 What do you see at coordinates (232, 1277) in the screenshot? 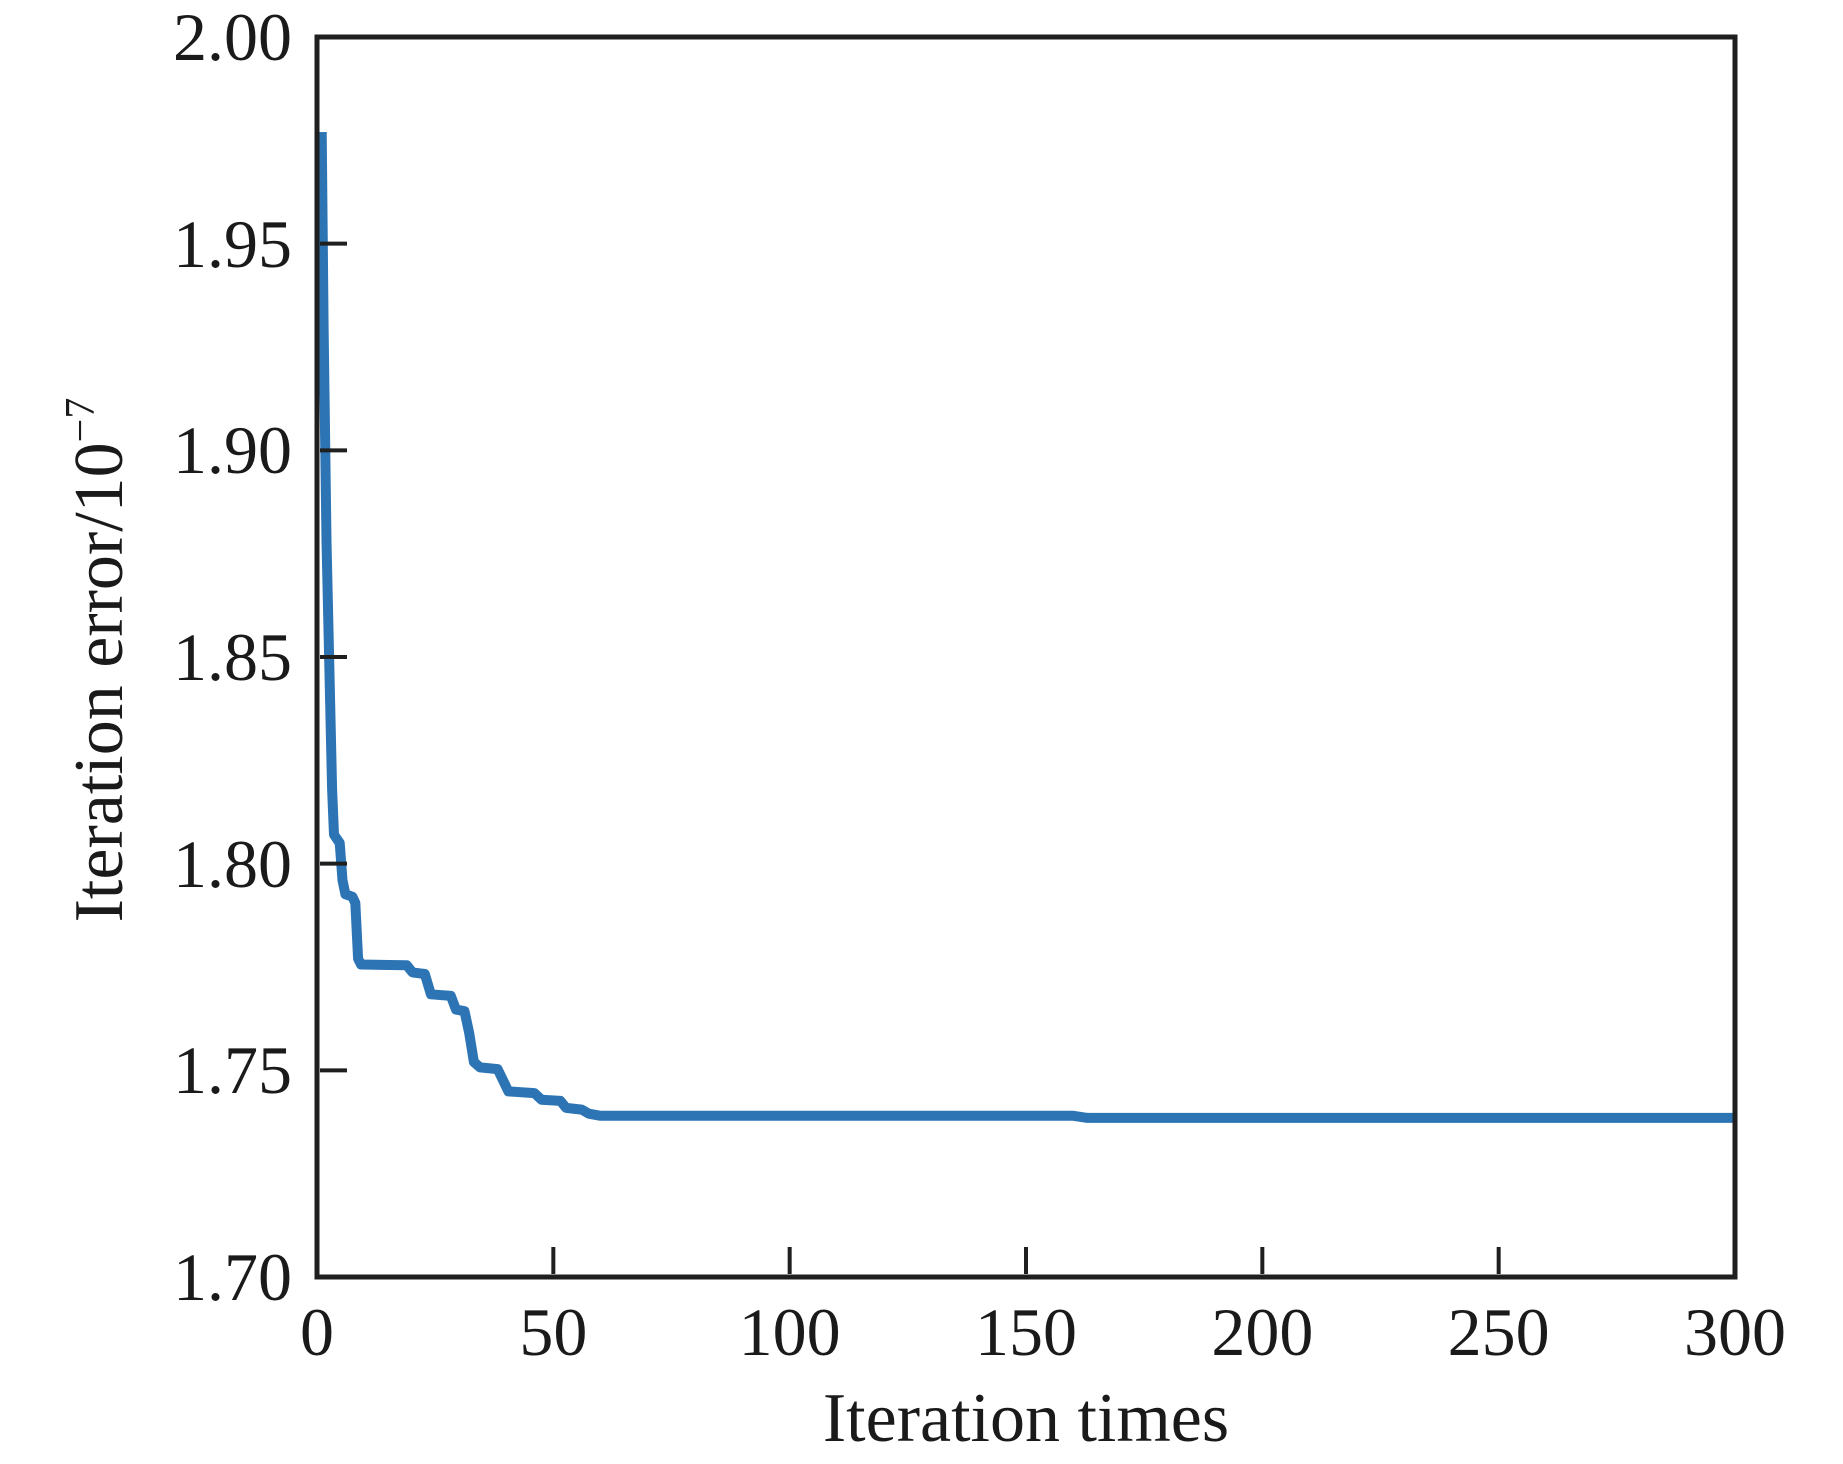
I see `y-tick-label: 1.70` at bounding box center [232, 1277].